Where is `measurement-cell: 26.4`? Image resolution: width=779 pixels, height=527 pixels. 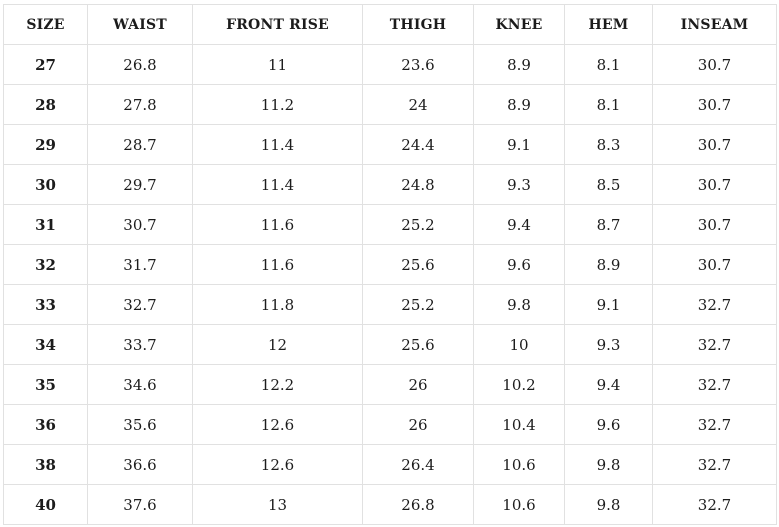
measurement-cell: 26.4 is located at coordinates (418, 464).